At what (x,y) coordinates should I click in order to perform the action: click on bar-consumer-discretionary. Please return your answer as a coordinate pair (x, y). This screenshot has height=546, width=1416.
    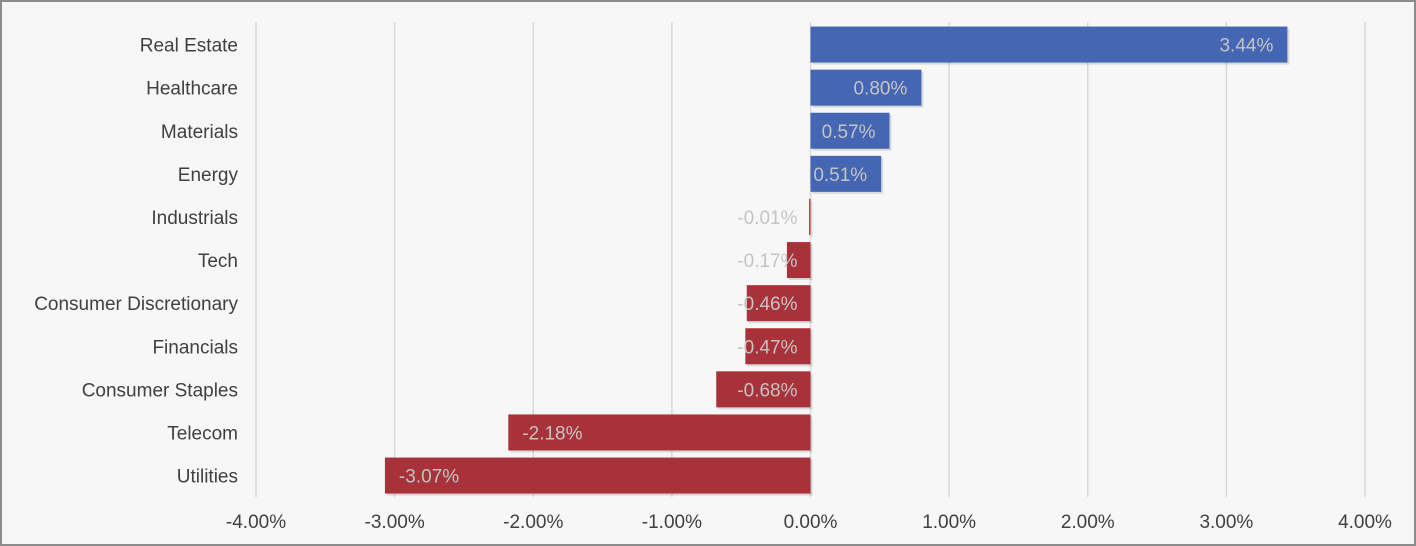
    Looking at the image, I should click on (778, 303).